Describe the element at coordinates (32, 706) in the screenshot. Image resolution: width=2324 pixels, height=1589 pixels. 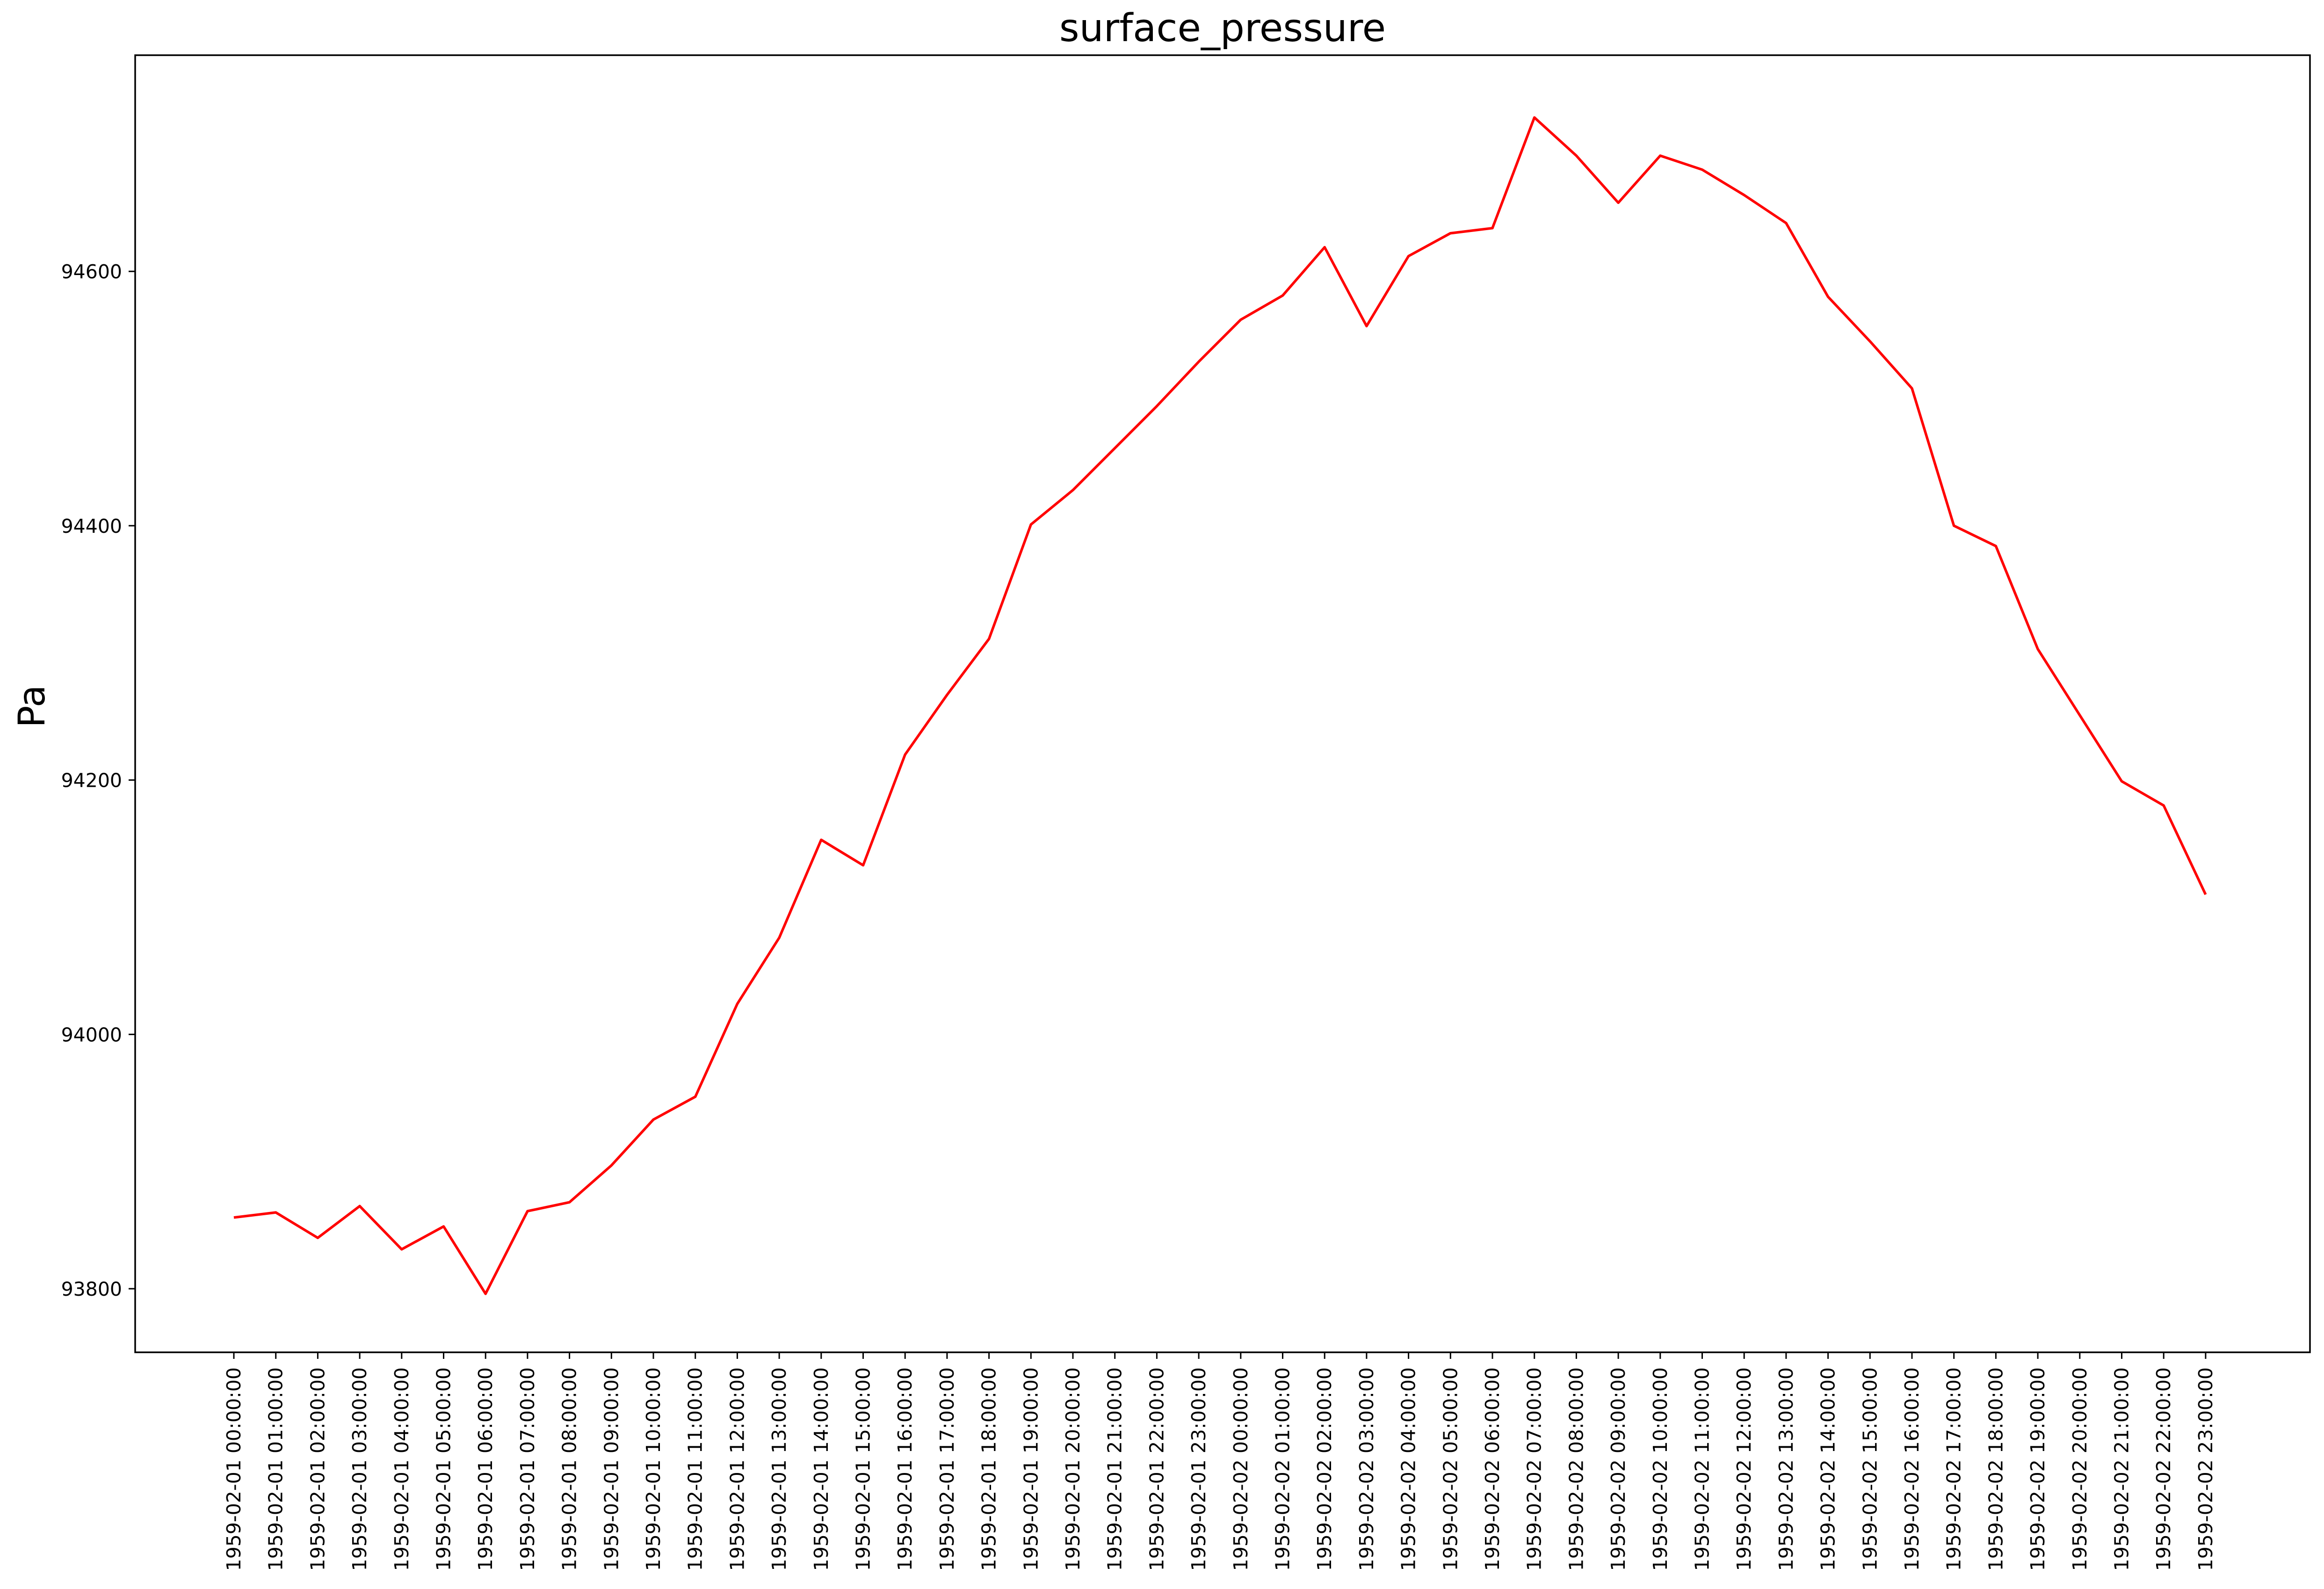
I see `y-axis-label: Pa` at that location.